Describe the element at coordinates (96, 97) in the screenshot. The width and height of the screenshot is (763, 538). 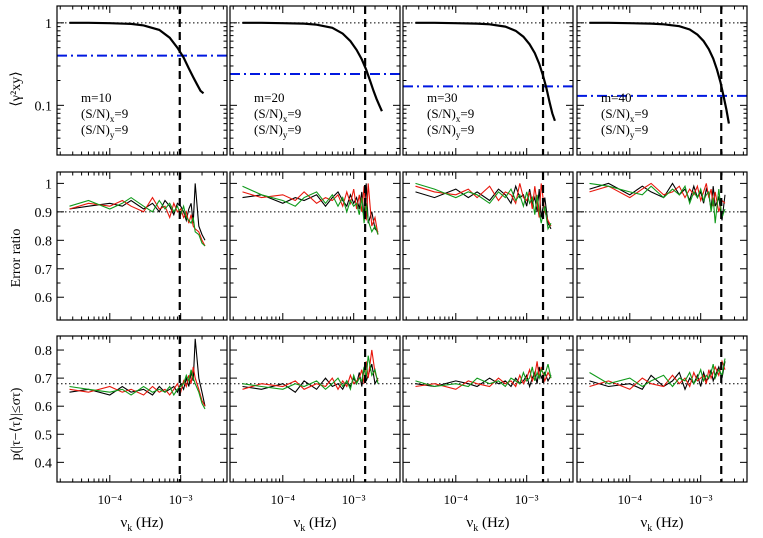
I see `annotation-m: m=10` at that location.